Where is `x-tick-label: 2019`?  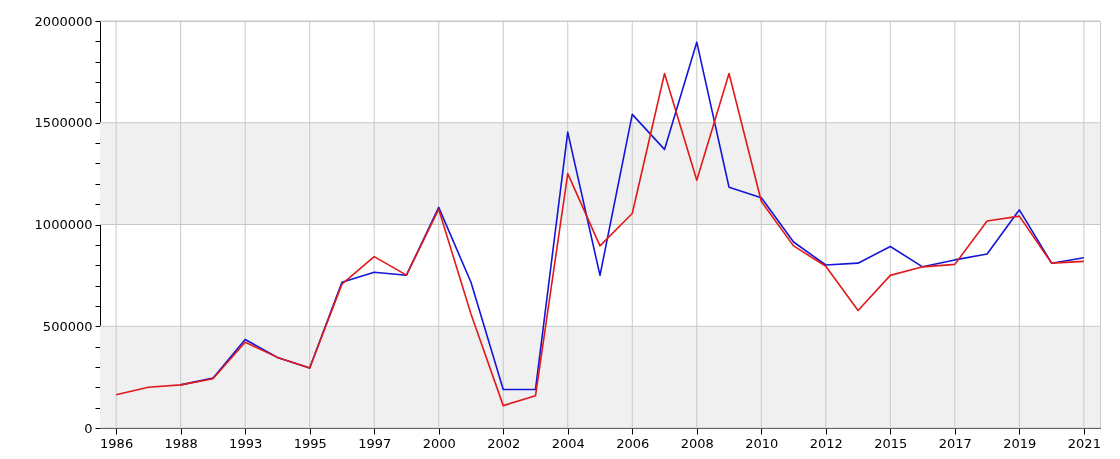
x-tick-label: 2019 is located at coordinates (1020, 443).